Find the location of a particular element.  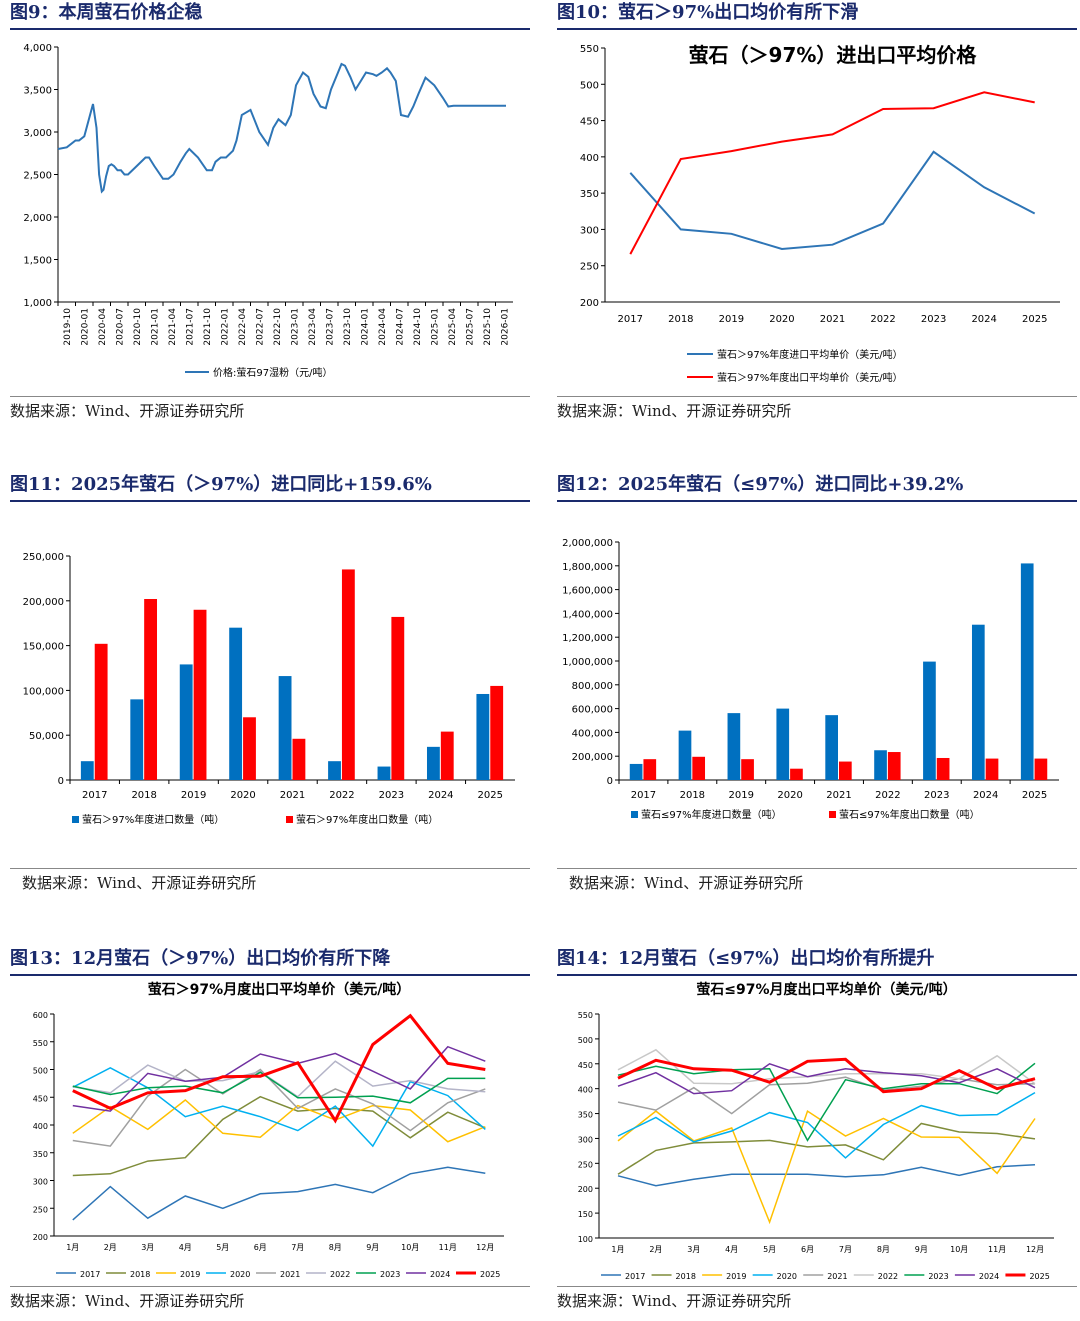

fig9-source: 数据来源：Wind、开源证券研究所 is located at coordinates (127, 411).